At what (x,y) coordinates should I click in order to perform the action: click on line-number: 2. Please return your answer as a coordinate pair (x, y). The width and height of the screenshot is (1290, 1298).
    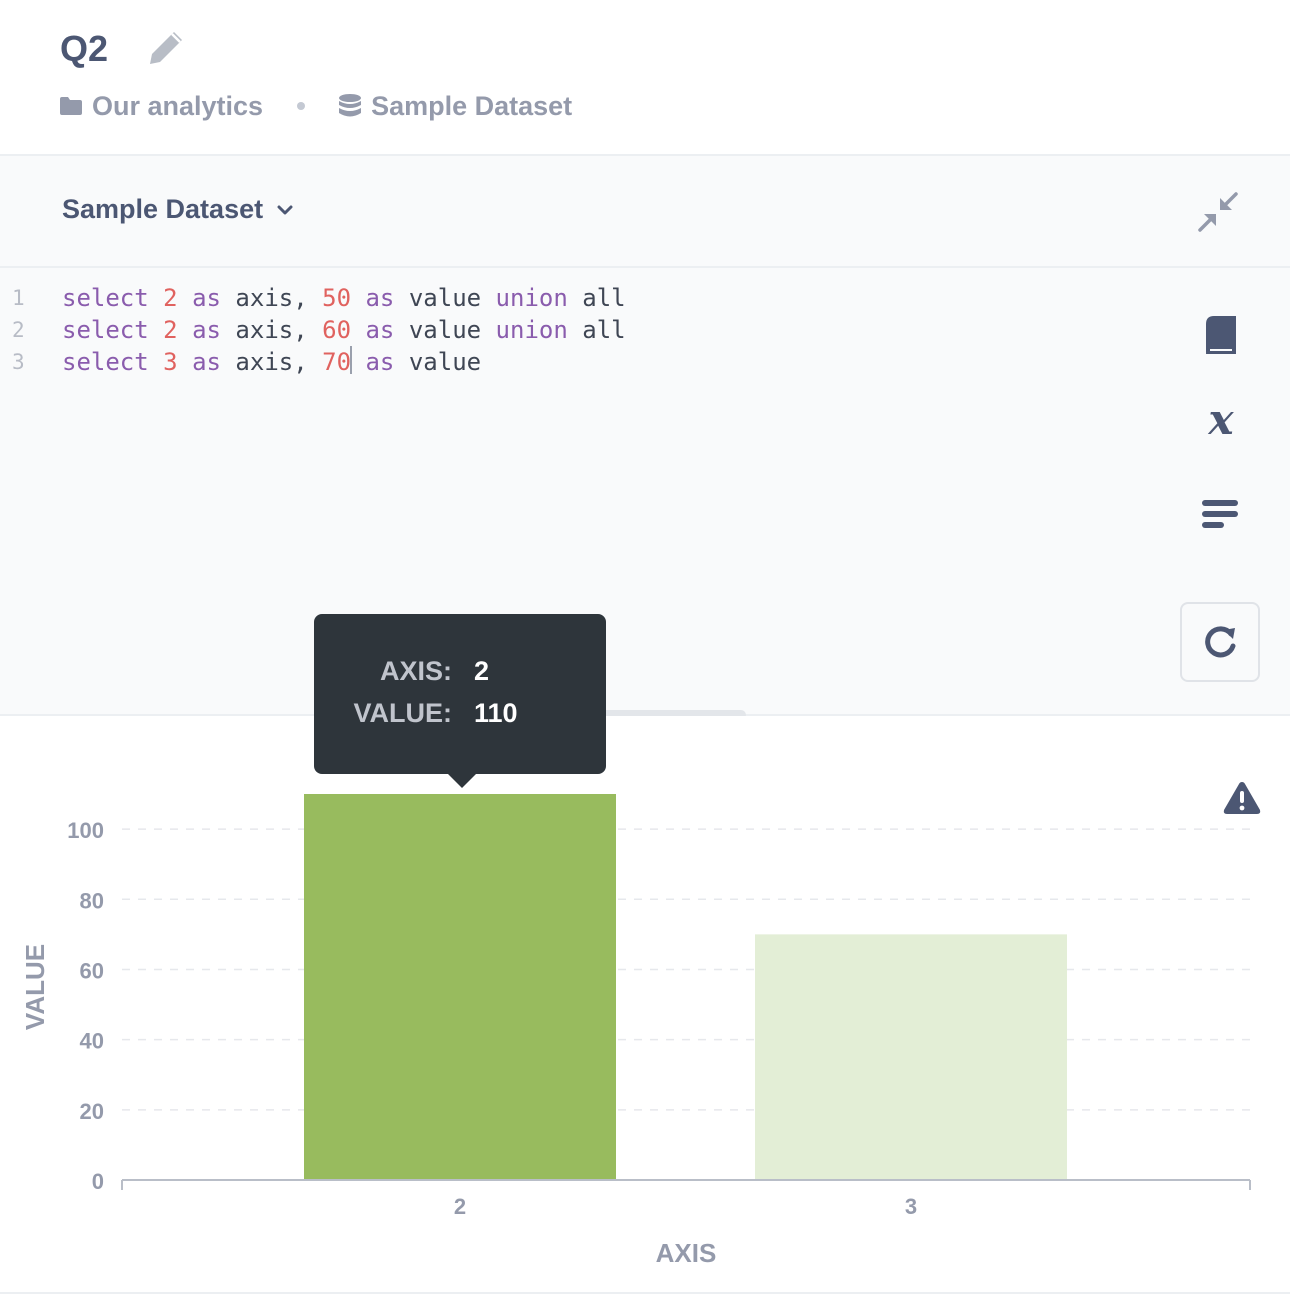
    Looking at the image, I should click on (18, 330).